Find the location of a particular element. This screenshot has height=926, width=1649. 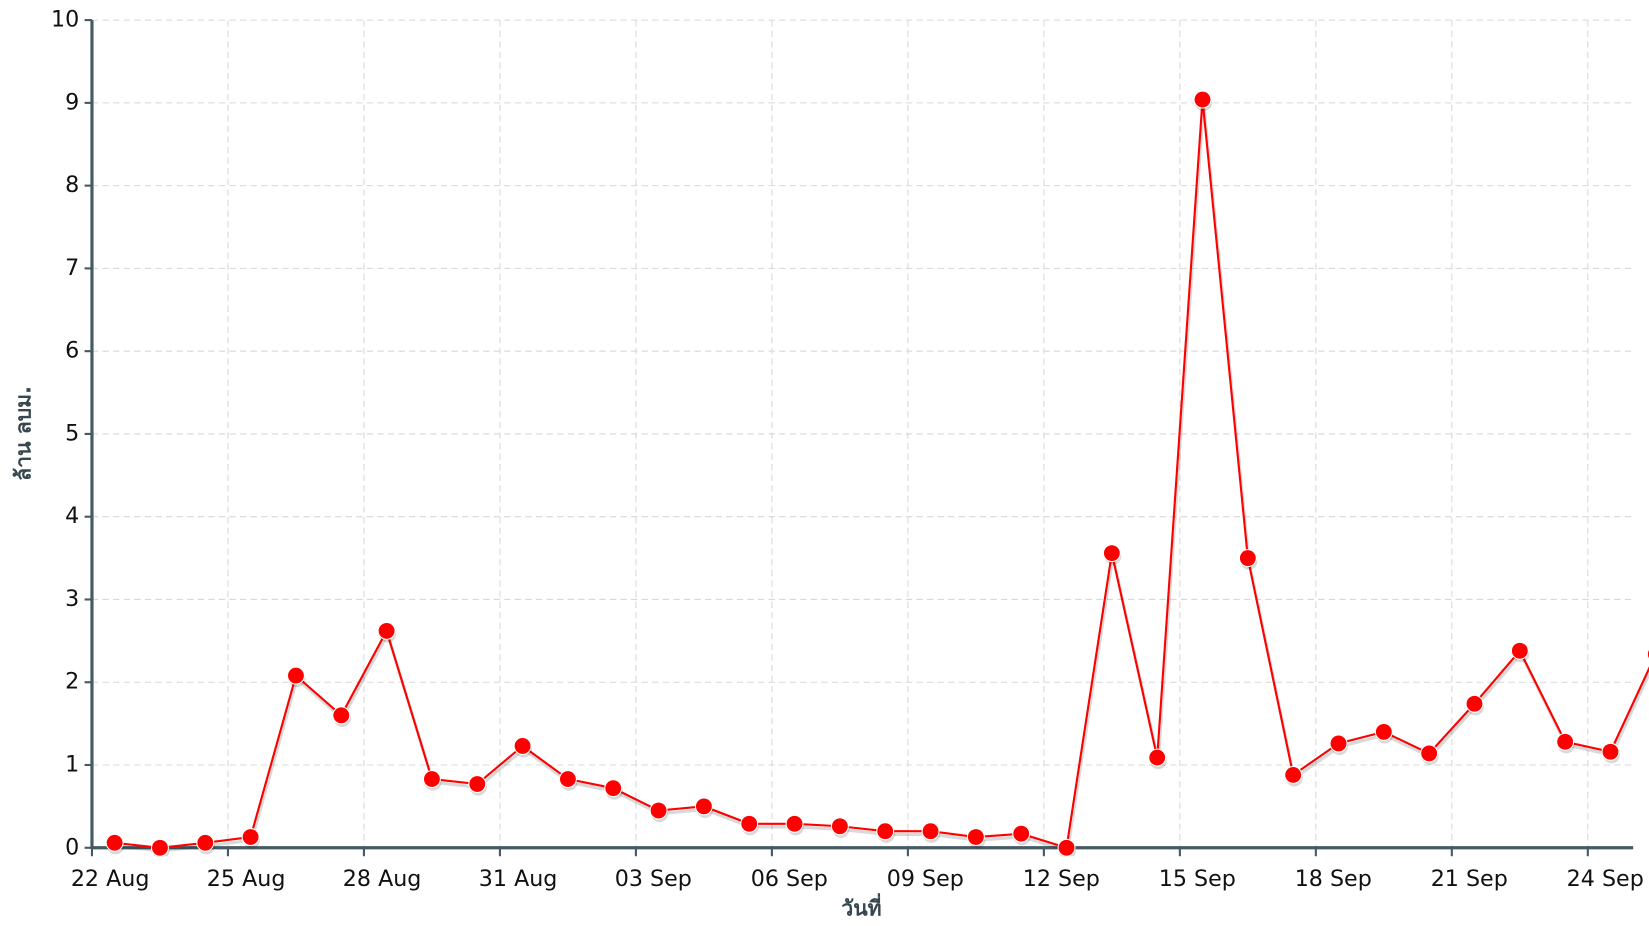

y-tick-label: 2 is located at coordinates (72, 682).